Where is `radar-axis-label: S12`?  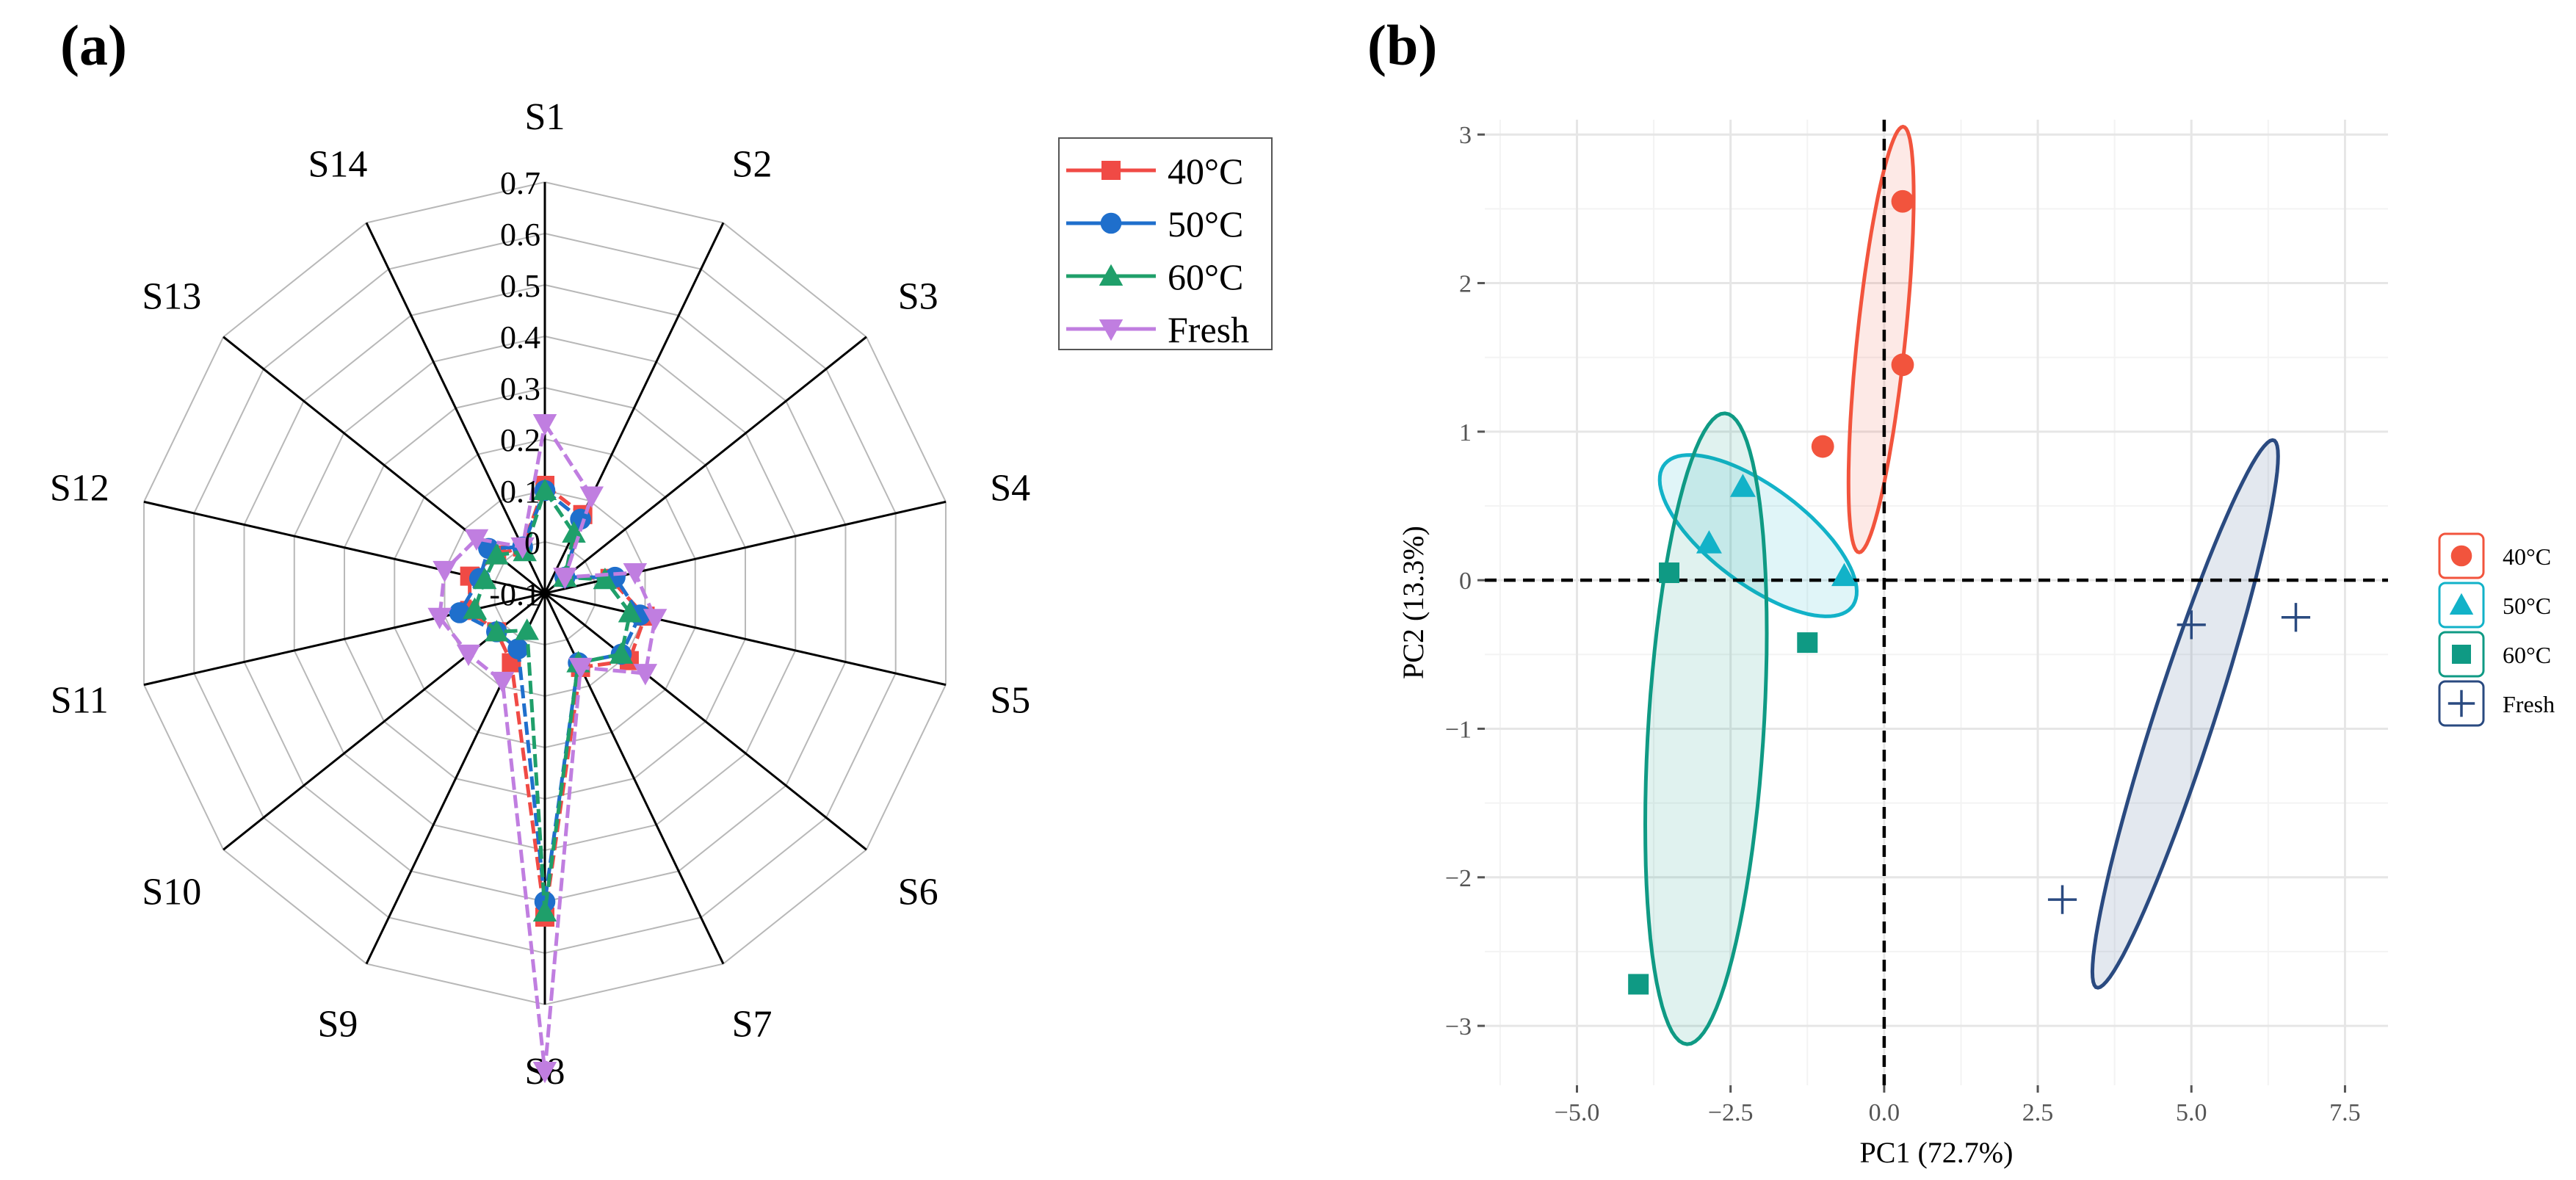
radar-axis-label: S12 is located at coordinates (79, 488).